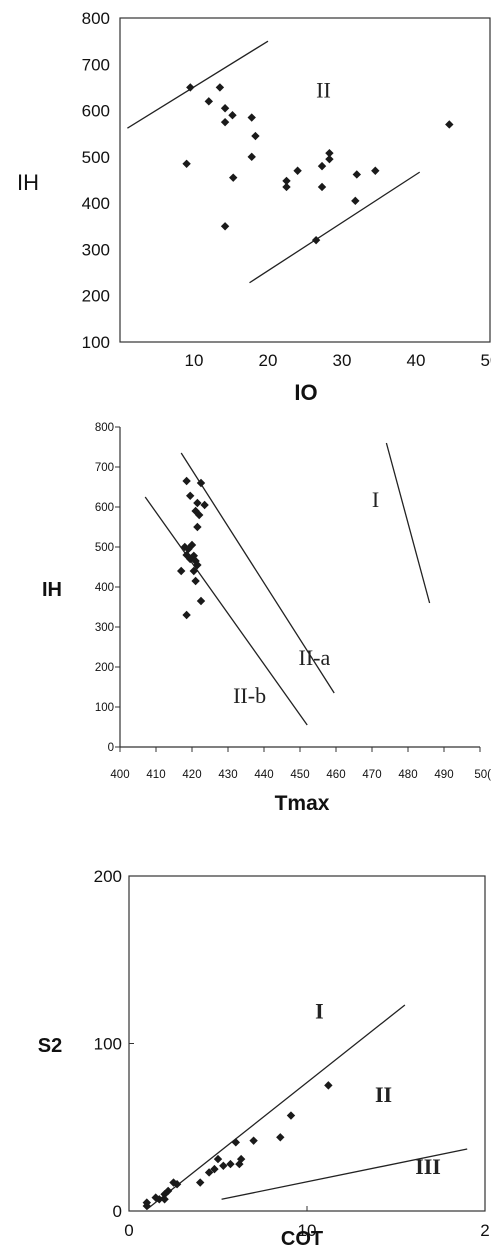 This screenshot has height=1248, width=491. What do you see at coordinates (407, 775) in the screenshot?
I see `chart-2-x-tick-label: 480` at bounding box center [407, 775].